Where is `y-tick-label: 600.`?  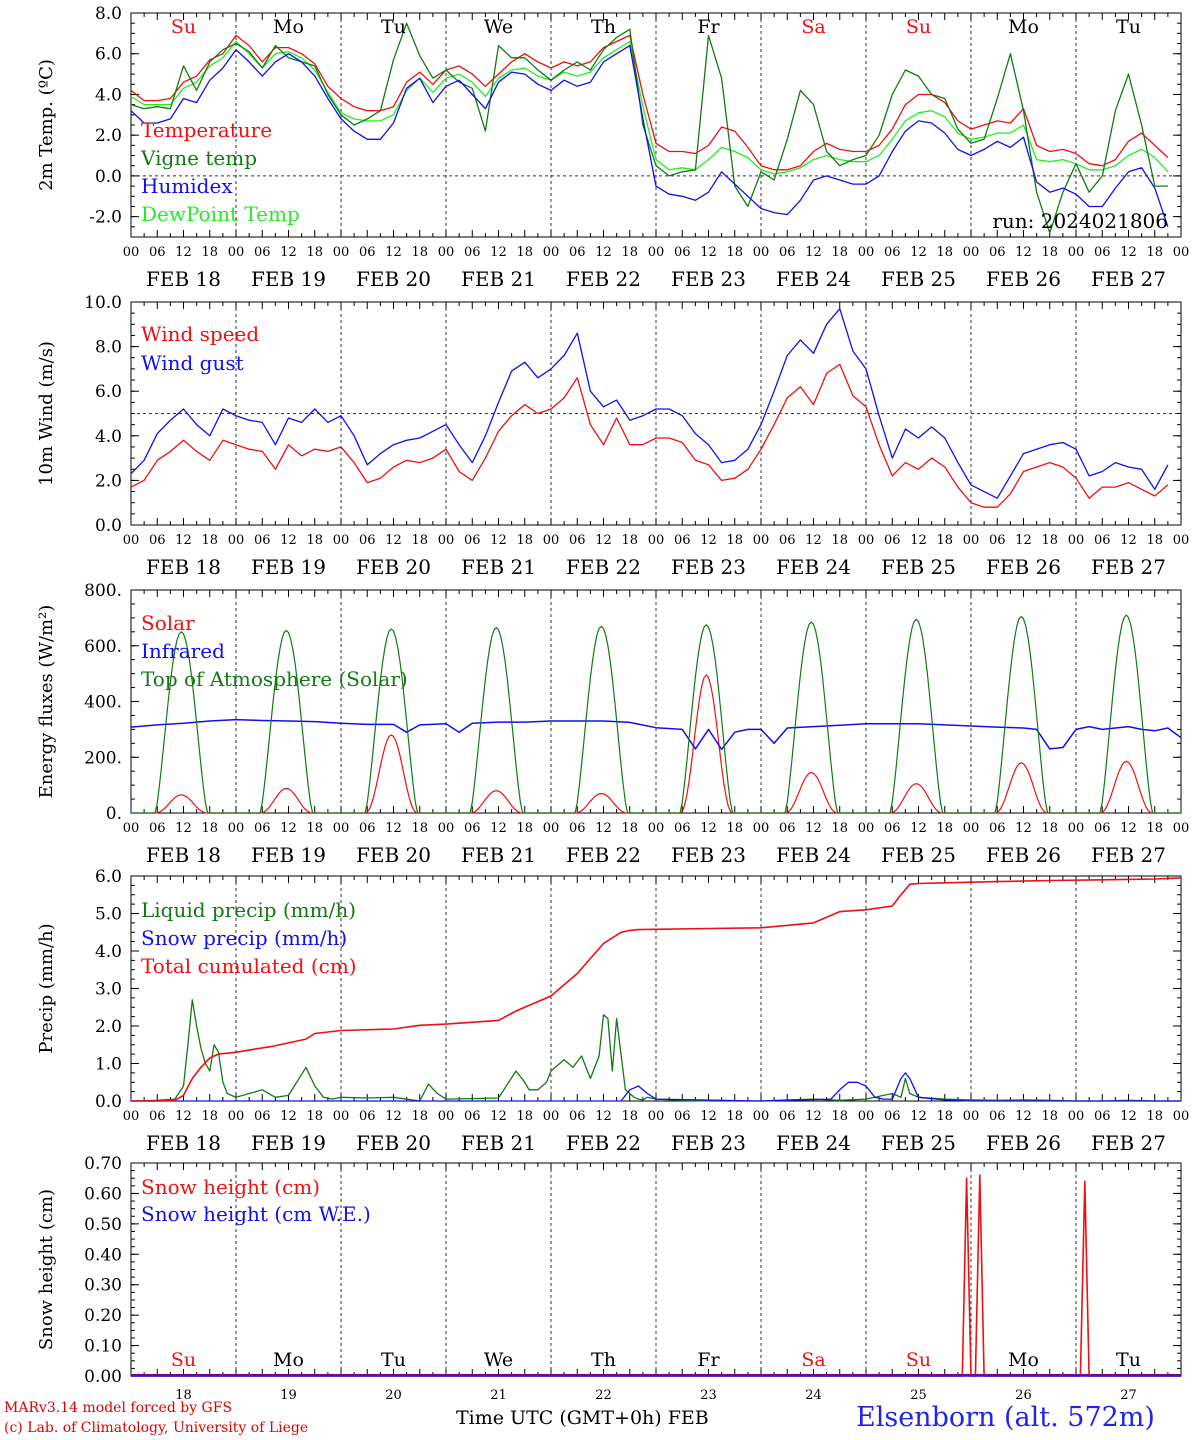 y-tick-label: 600. is located at coordinates (103, 647).